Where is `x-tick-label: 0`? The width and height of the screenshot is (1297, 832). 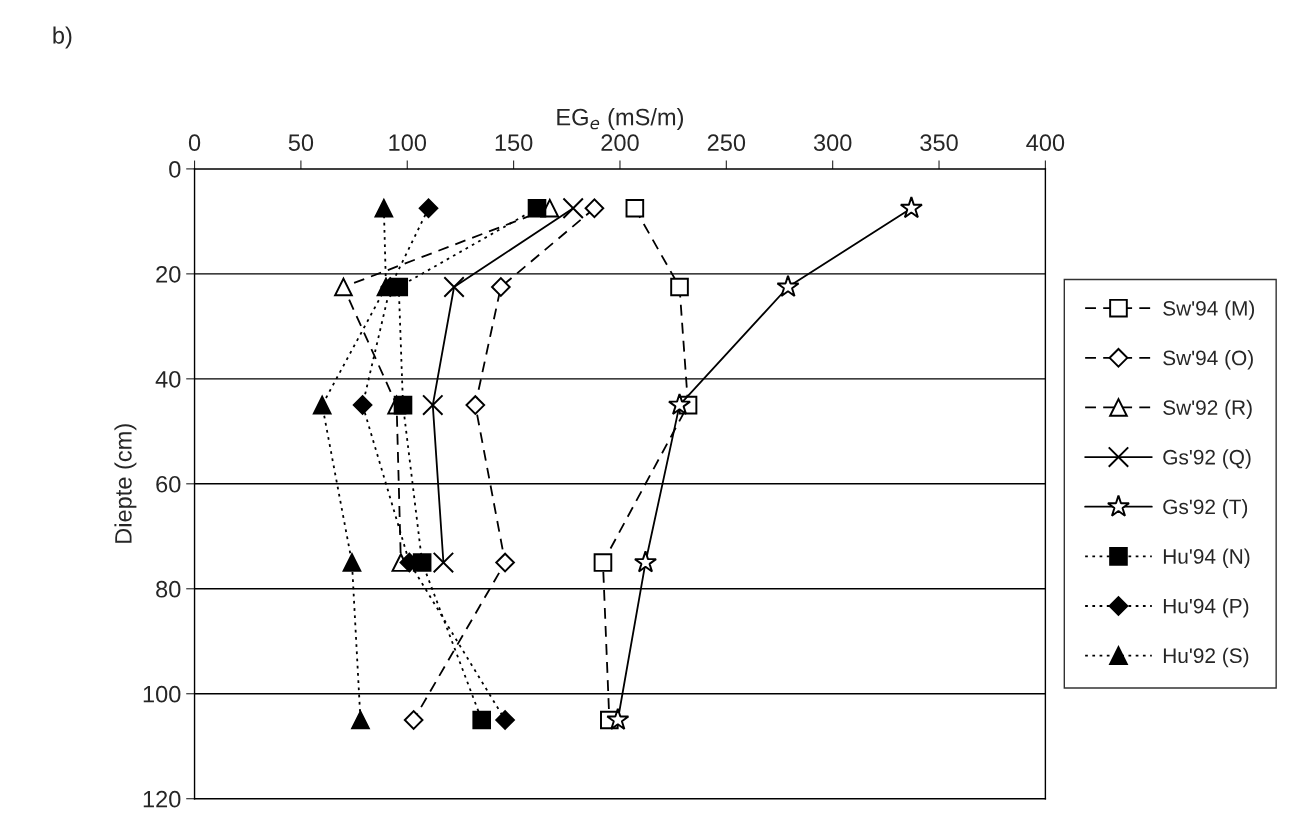 x-tick-label: 0 is located at coordinates (194, 143).